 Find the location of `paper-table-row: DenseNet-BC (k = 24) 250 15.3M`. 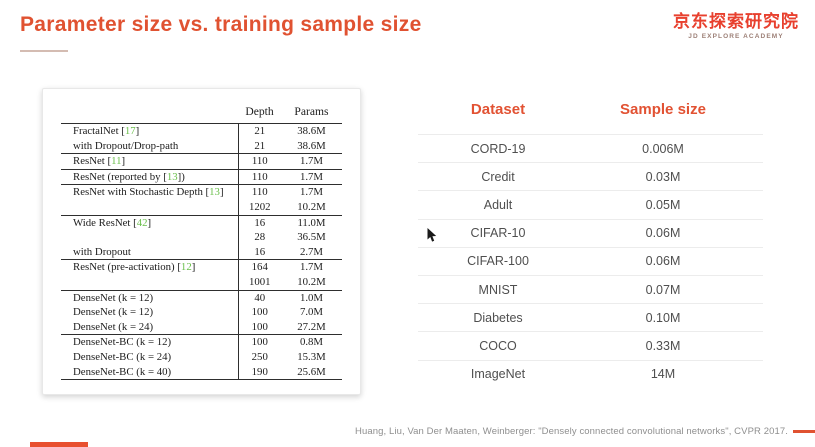

paper-table-row: DenseNet-BC (k = 24) 250 15.3M is located at coordinates (201, 357).